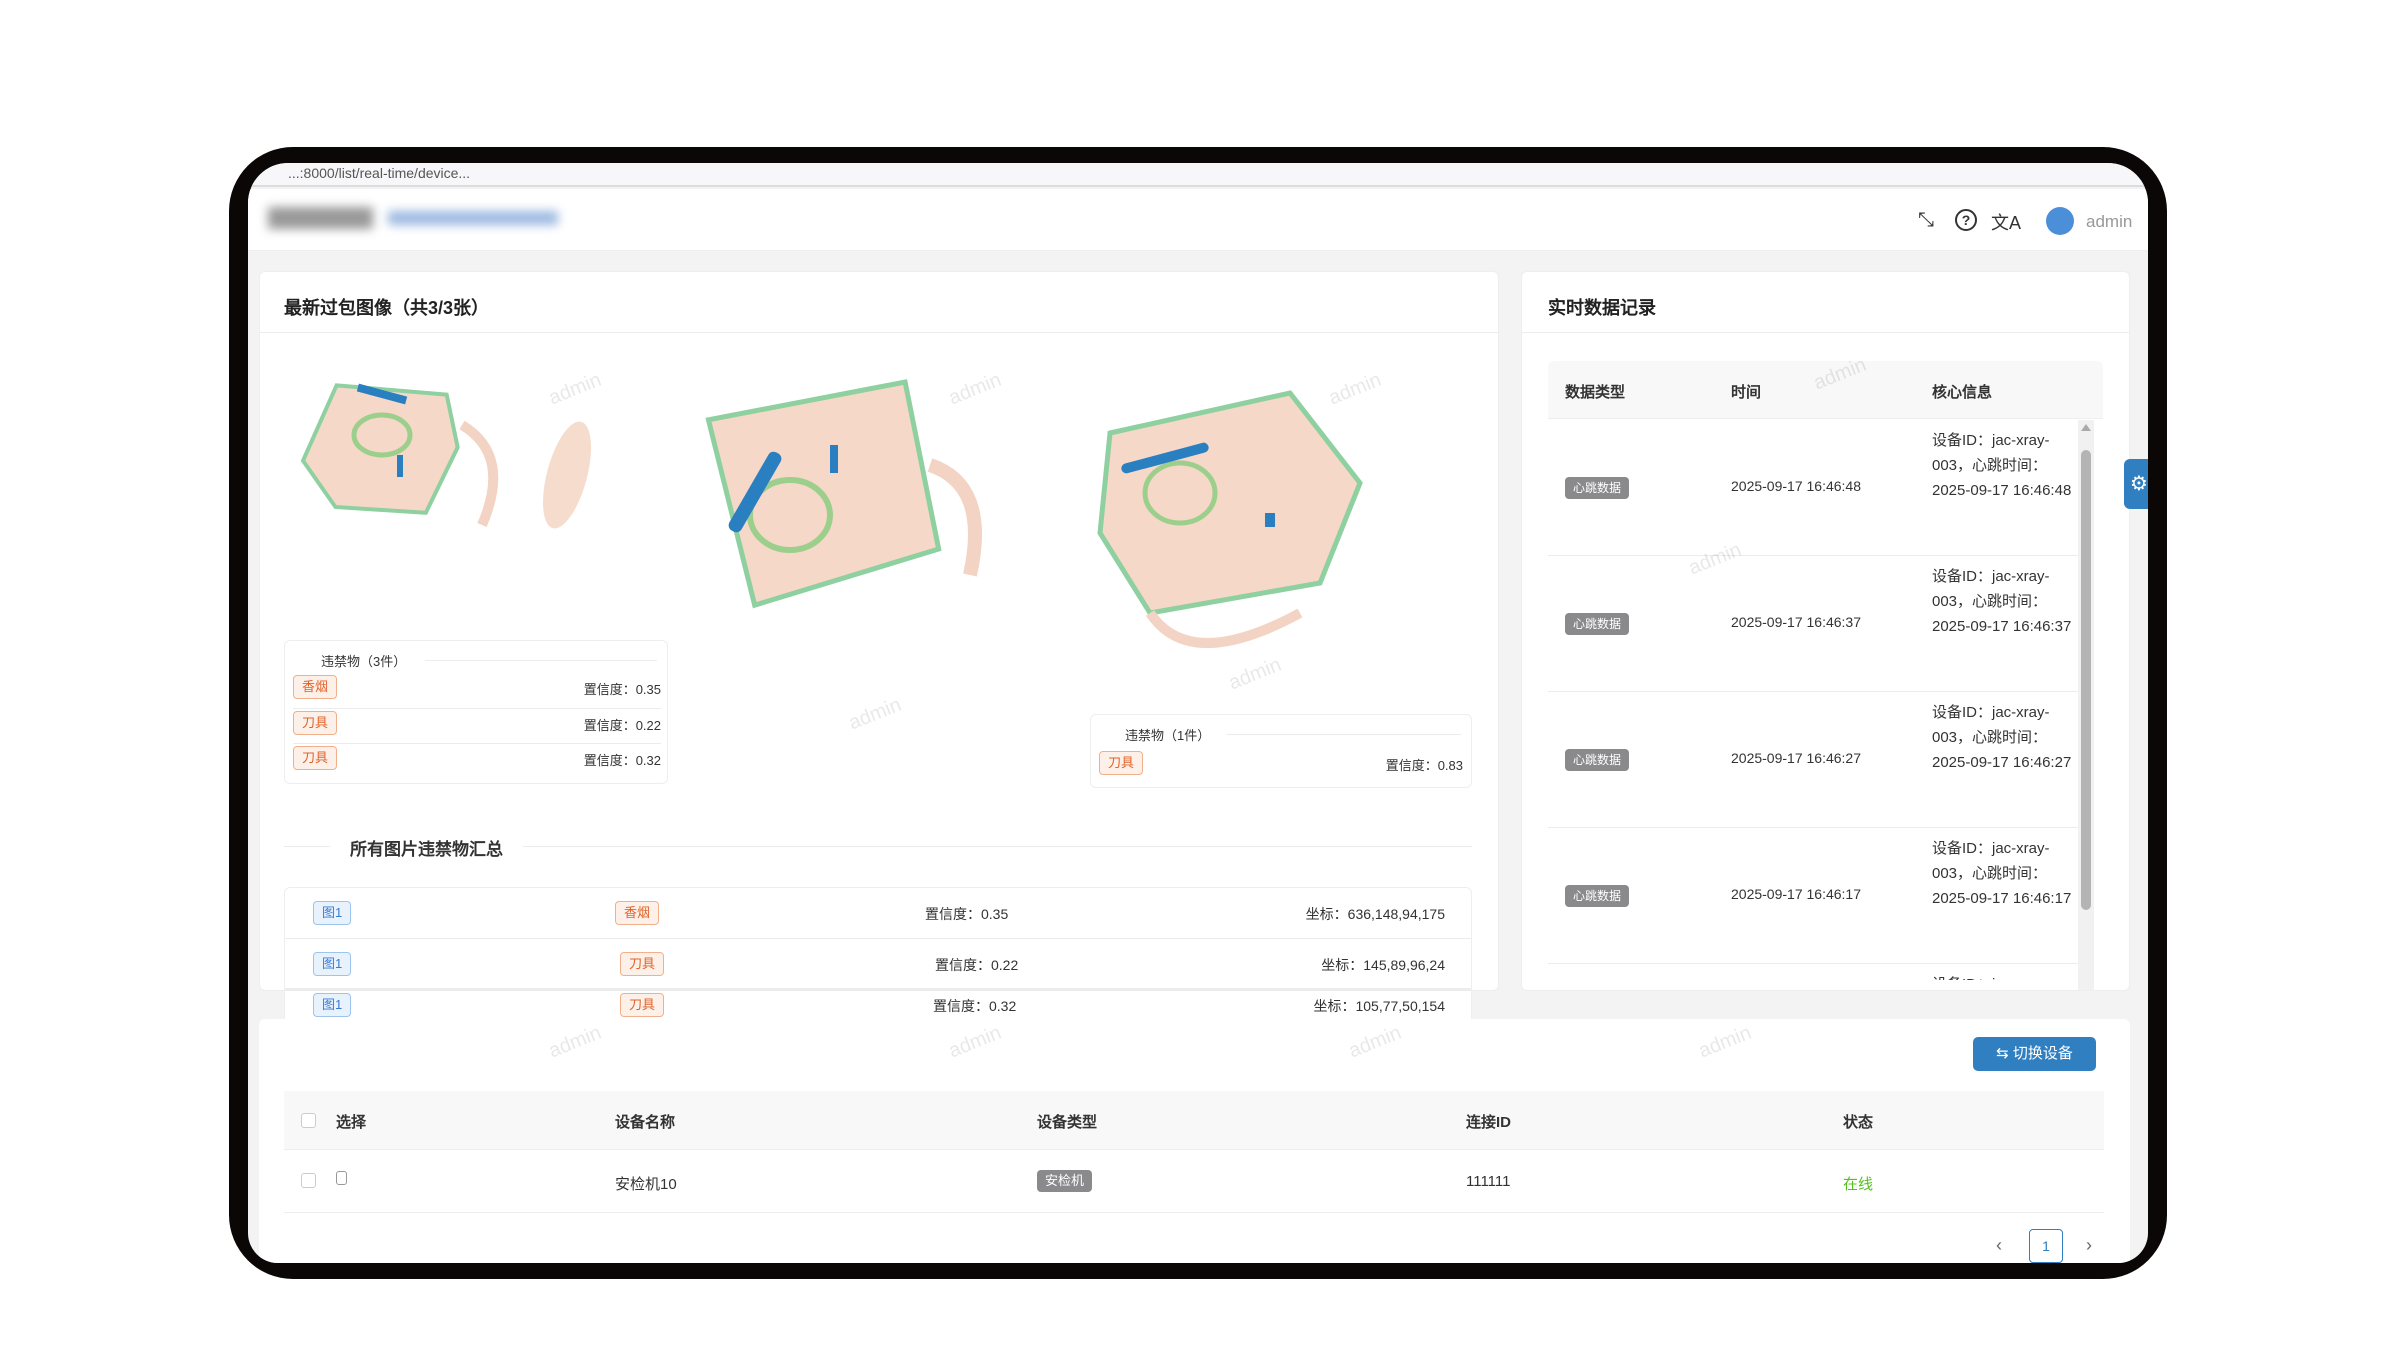 The height and width of the screenshot is (1371, 2394). What do you see at coordinates (1858, 1122) in the screenshot?
I see `column-header: 状态` at bounding box center [1858, 1122].